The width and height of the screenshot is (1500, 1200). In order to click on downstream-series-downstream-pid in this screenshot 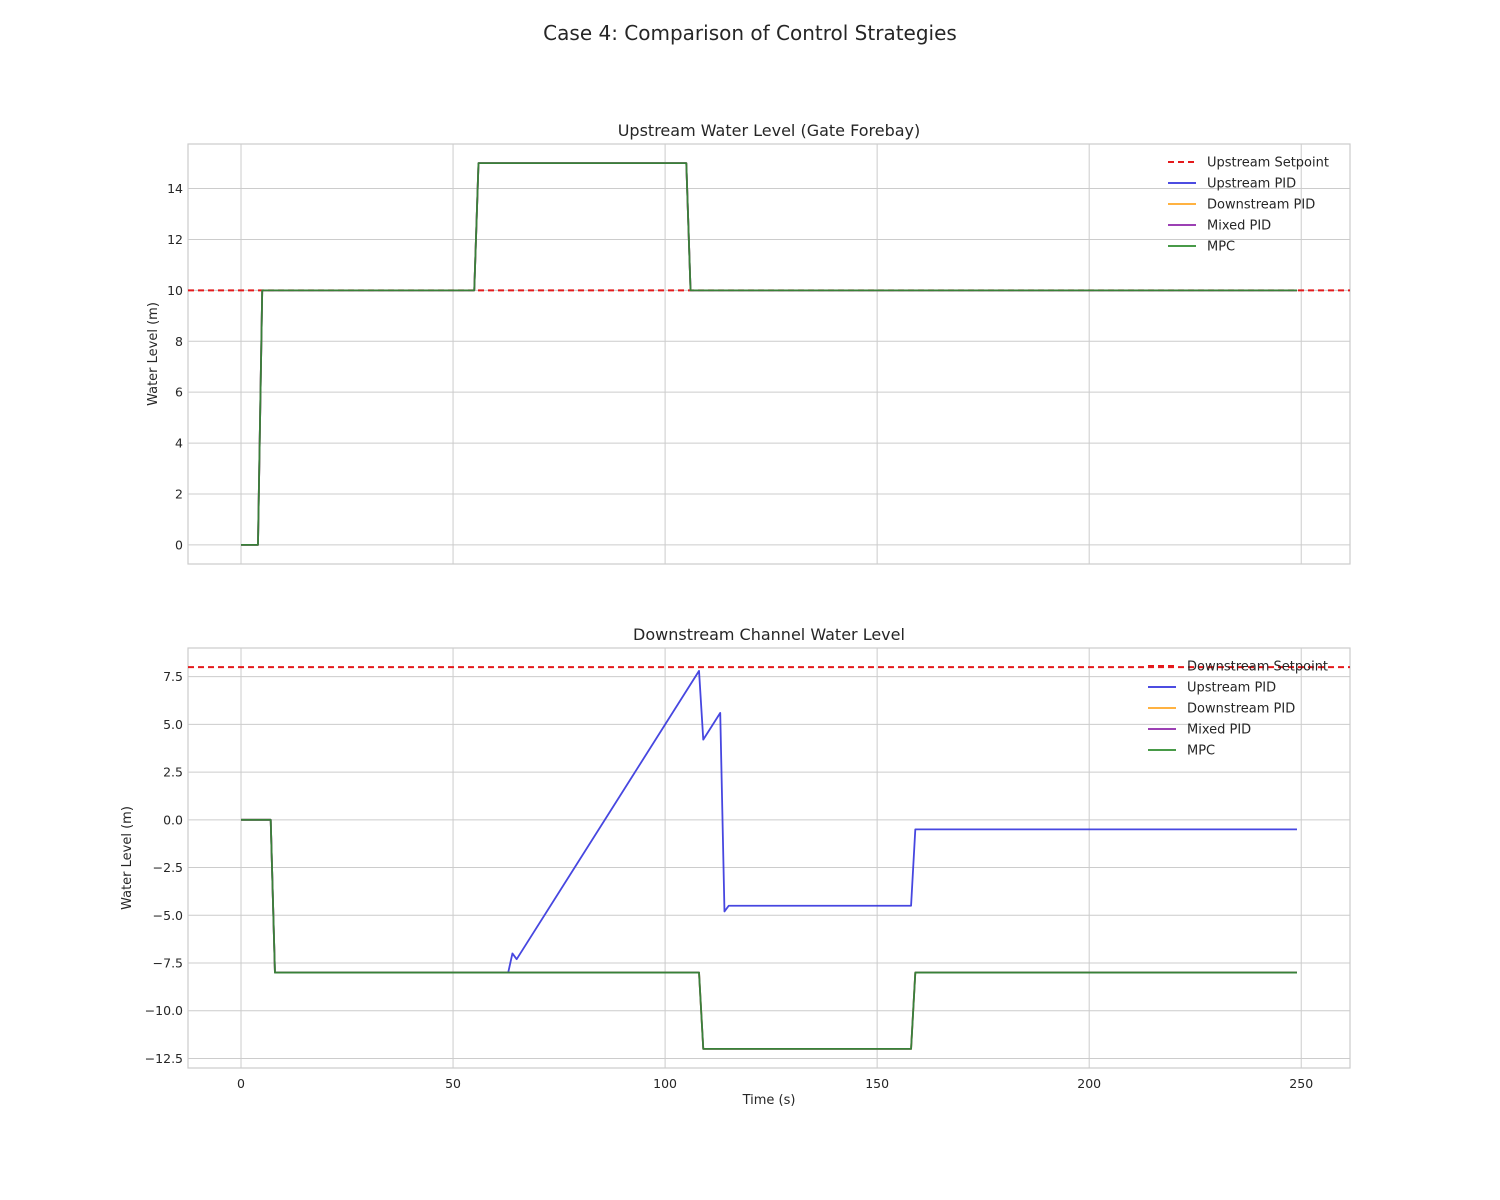, I will do `click(769, 934)`.